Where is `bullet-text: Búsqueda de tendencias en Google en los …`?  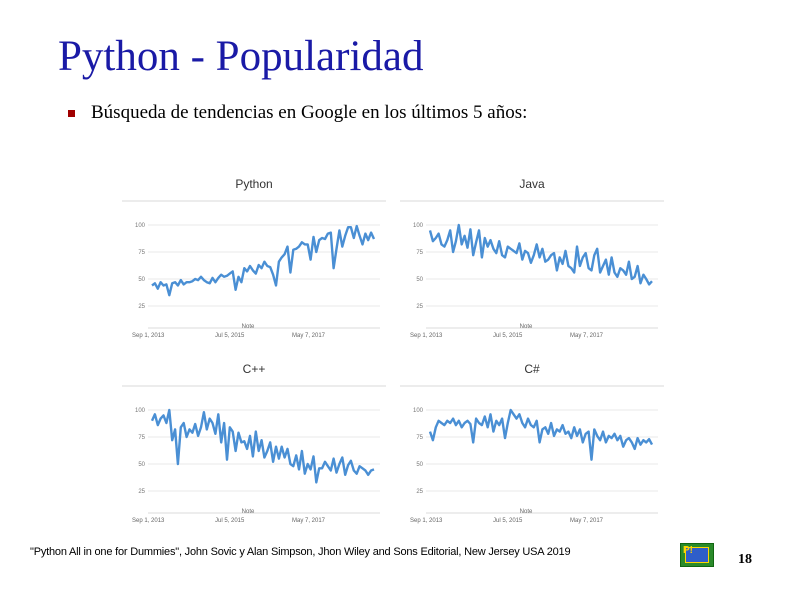
bullet-text: Búsqueda de tendencias en Google en los … is located at coordinates (309, 112).